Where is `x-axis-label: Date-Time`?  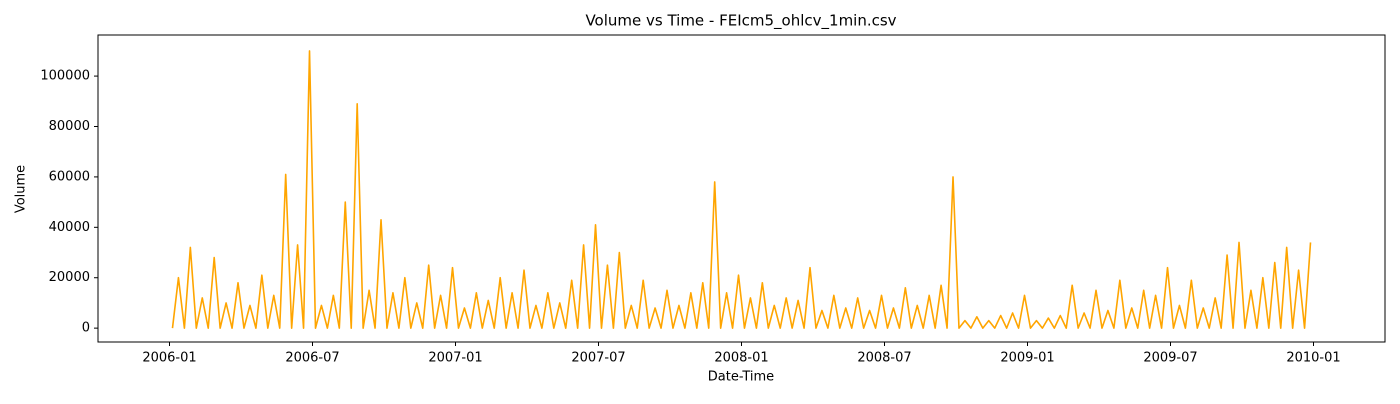 x-axis-label: Date-Time is located at coordinates (741, 377).